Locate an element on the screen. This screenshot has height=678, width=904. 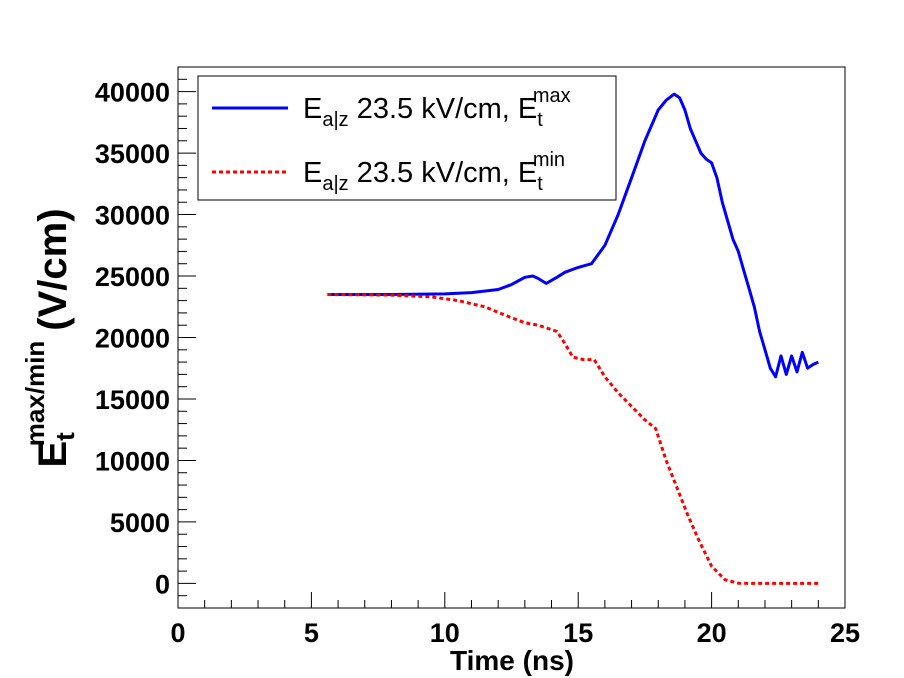
x-axis-ticks is located at coordinates (511, 600).